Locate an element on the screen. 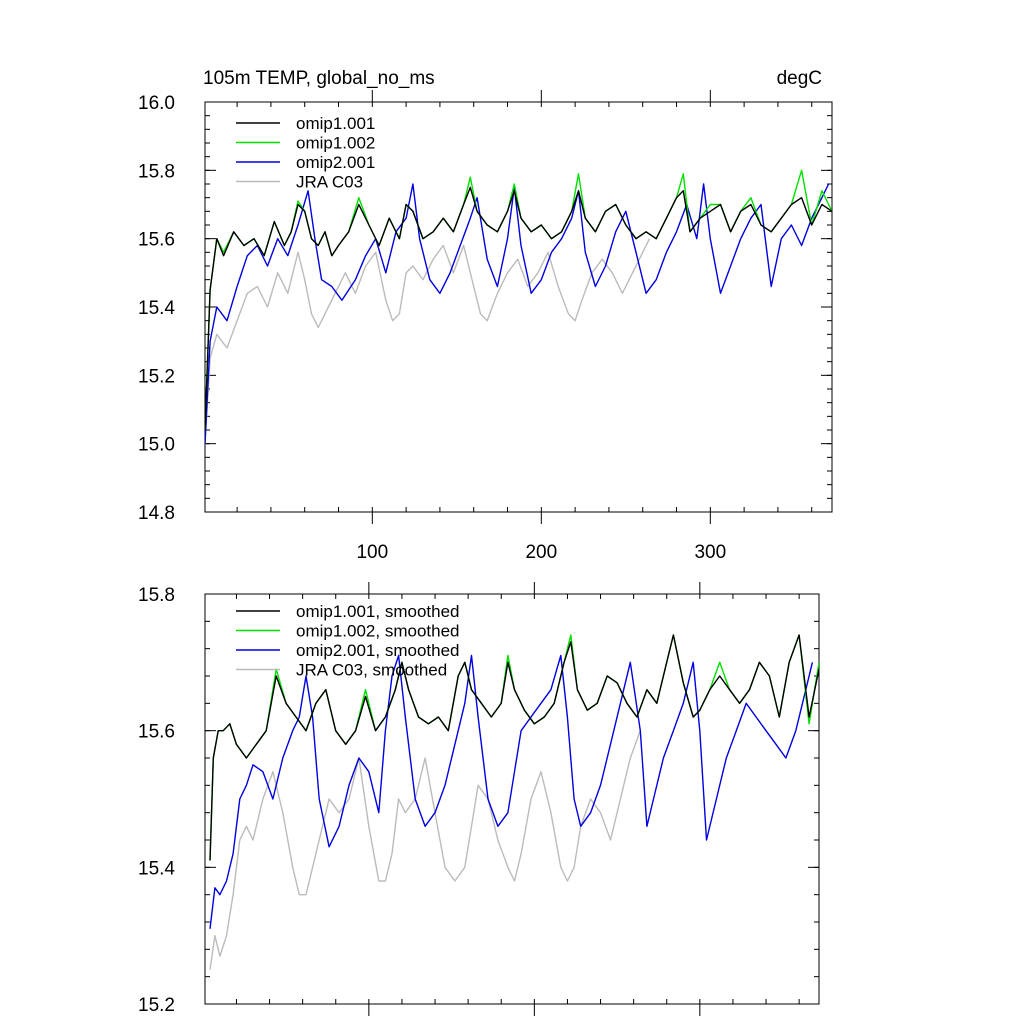 This screenshot has width=1024, height=1024. legend-label: omip2.001 is located at coordinates (335, 162).